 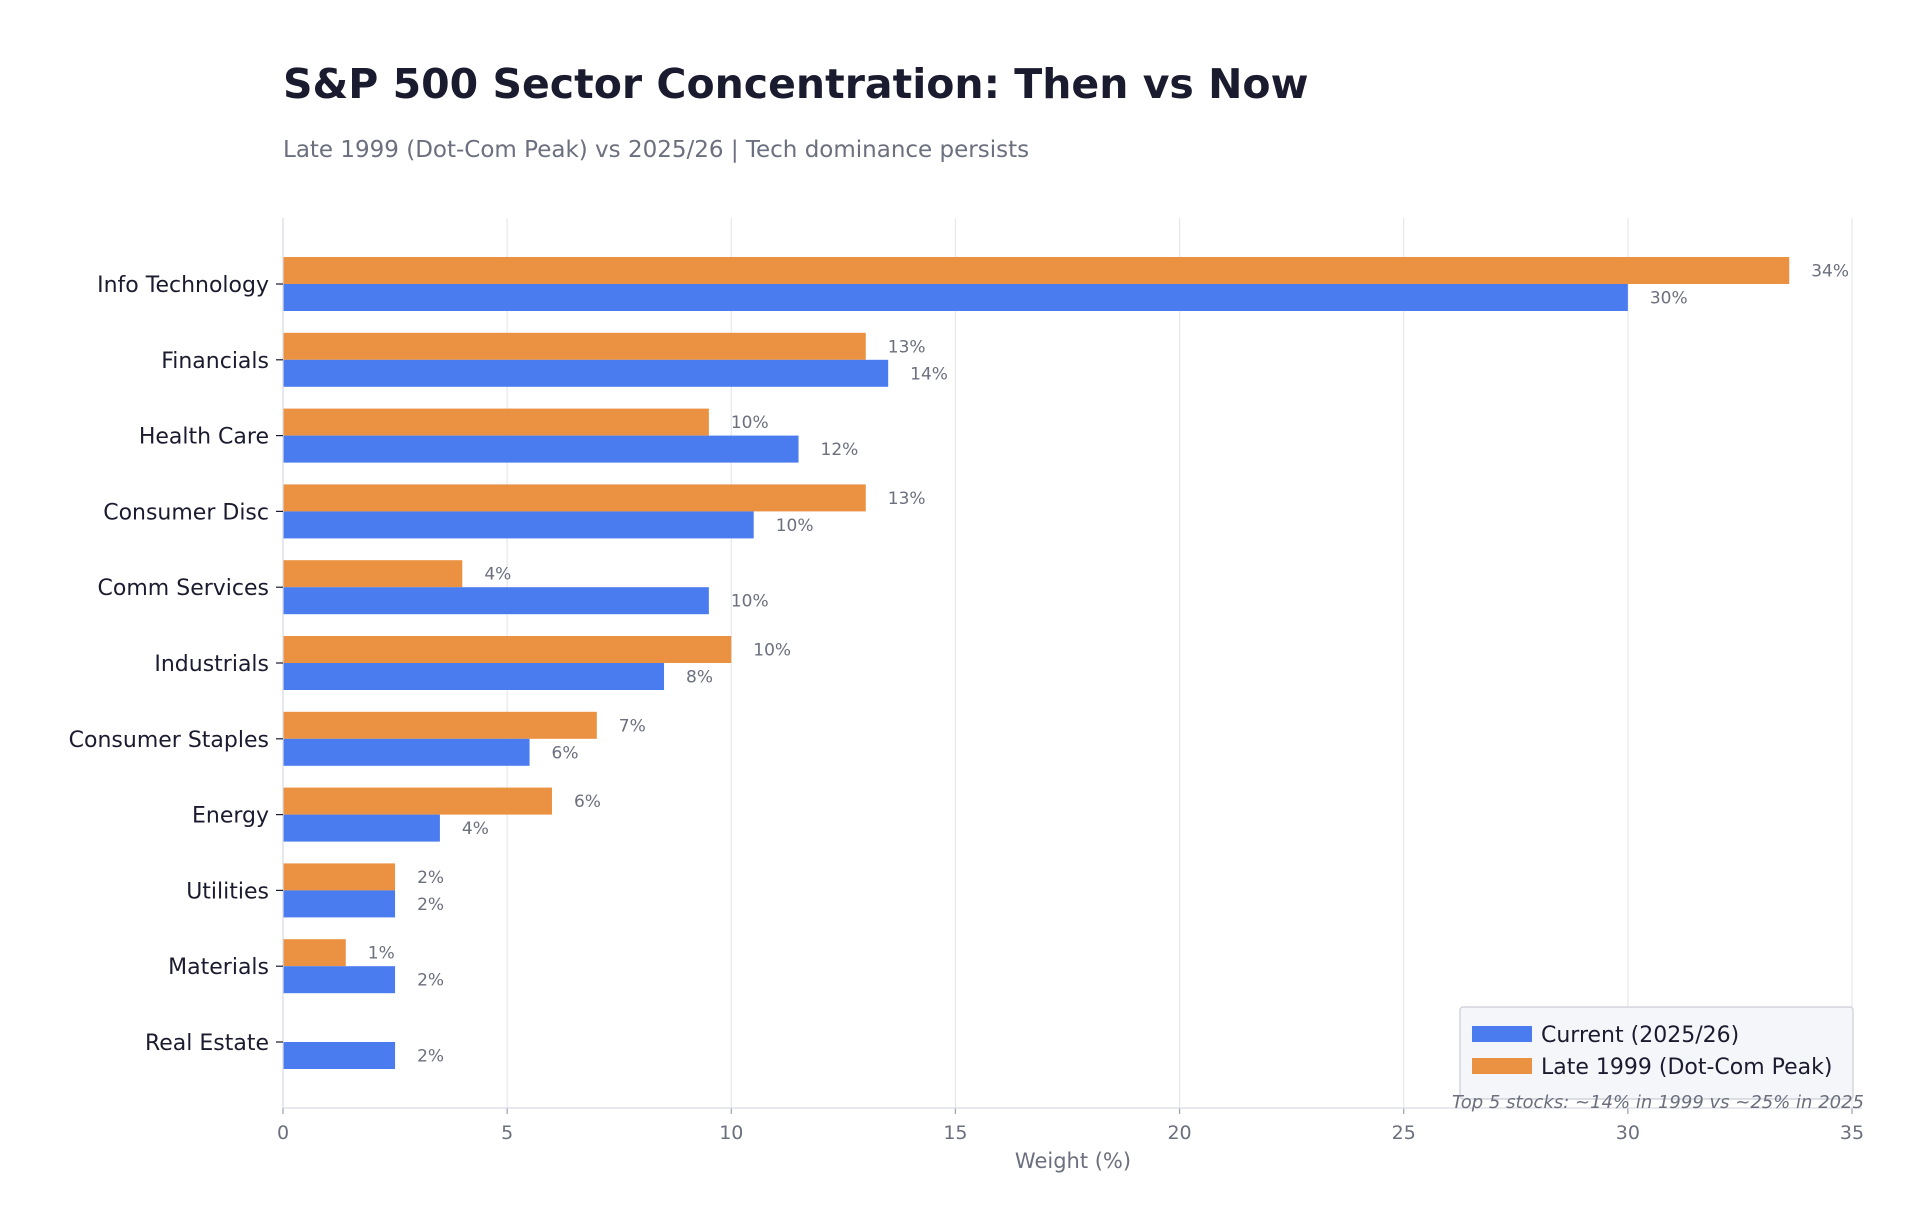 What do you see at coordinates (840, 450) in the screenshot?
I see `value-label-current: 12%` at bounding box center [840, 450].